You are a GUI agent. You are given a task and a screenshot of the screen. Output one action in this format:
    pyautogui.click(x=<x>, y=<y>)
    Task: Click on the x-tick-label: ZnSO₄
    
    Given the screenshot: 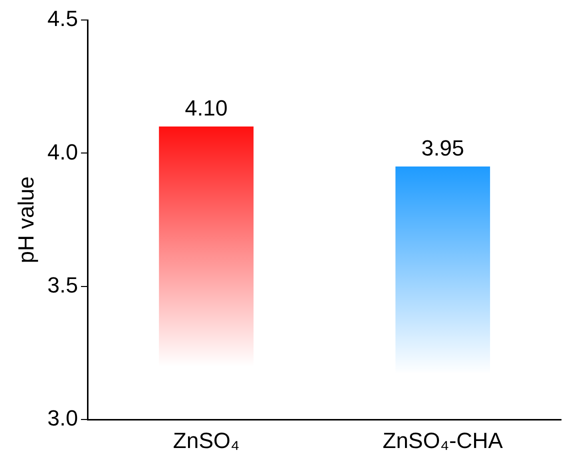 What is the action you would take?
    pyautogui.click(x=206, y=440)
    